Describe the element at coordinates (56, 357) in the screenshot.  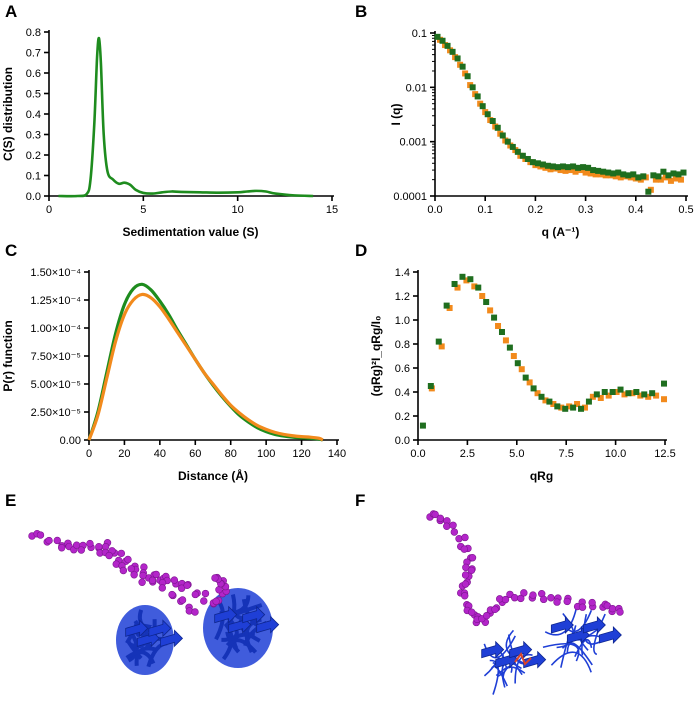
I see `y-tick-label: 7.50×10⁻⁵` at that location.